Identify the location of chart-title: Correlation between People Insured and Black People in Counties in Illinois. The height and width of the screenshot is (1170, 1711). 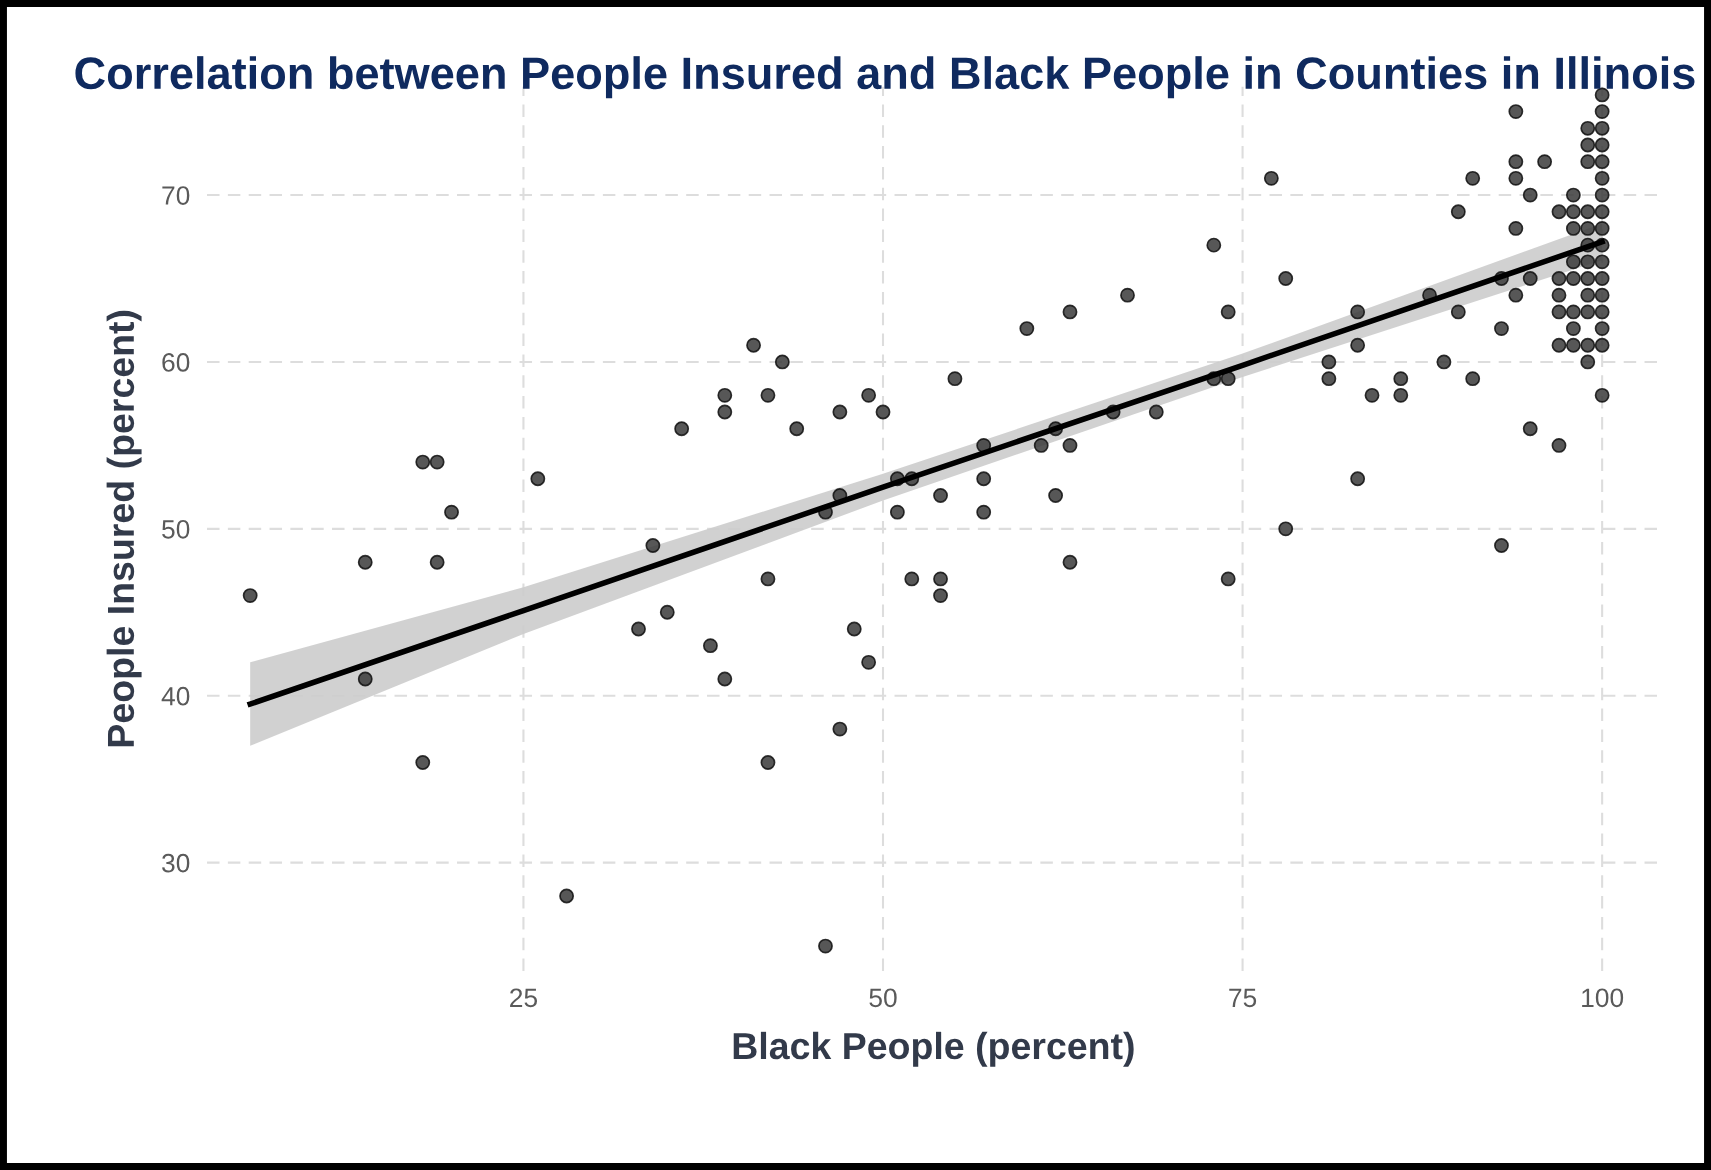
(885, 77).